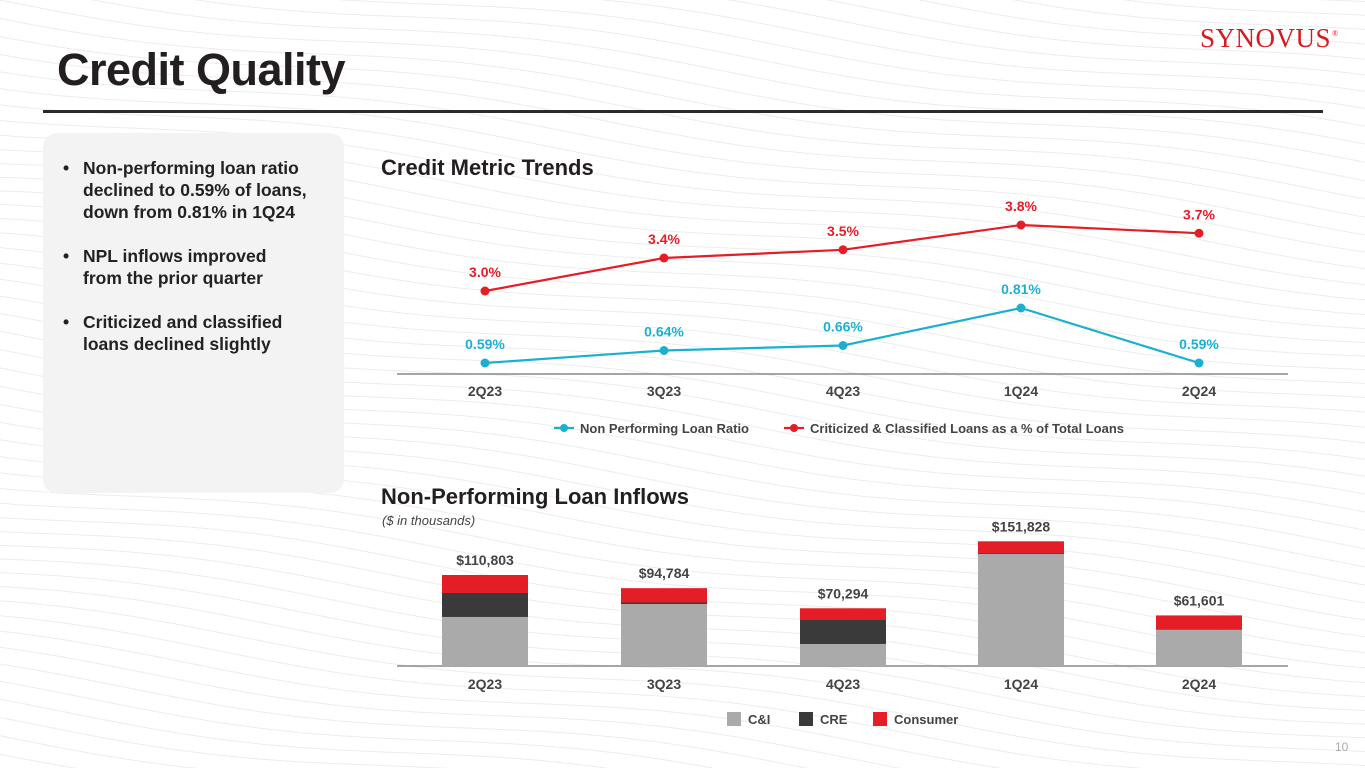 This screenshot has height=768, width=1365. Describe the element at coordinates (535, 496) in the screenshot. I see `bar-chart-title: Non-Performing Loan Inflows` at that location.